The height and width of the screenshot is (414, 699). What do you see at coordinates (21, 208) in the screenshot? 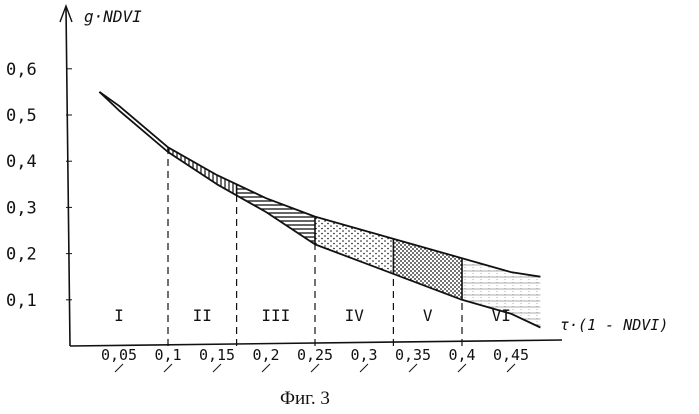
I see `y-tick-label-3: 0,3` at bounding box center [21, 208].